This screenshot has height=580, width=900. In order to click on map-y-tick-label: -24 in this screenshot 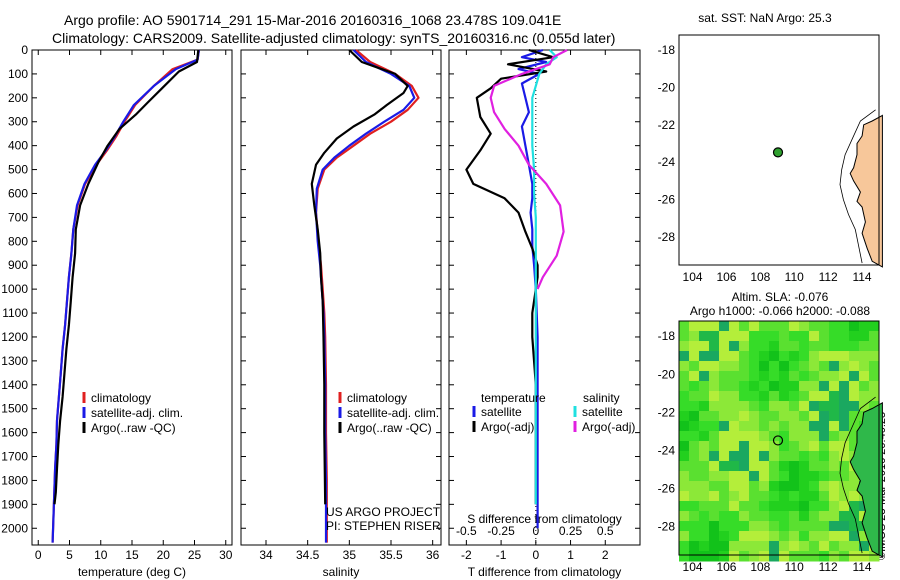, I will do `click(667, 450)`.